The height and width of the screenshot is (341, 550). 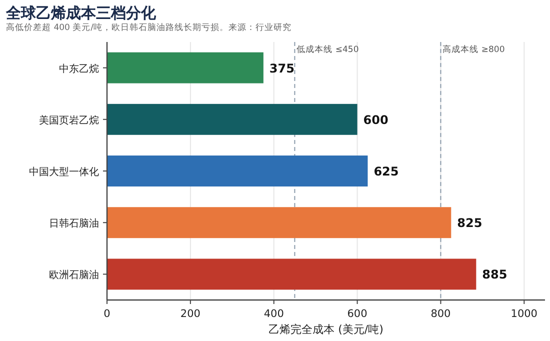 I want to click on x-tick-label: 600, so click(x=357, y=314).